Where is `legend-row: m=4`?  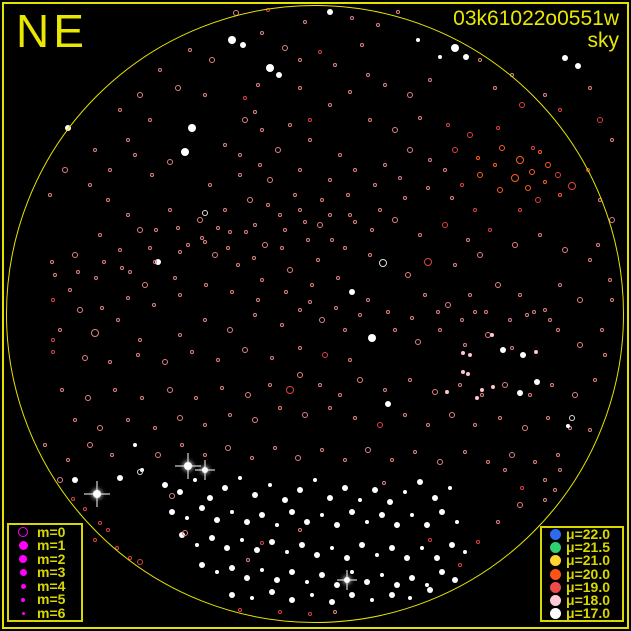
legend-row: m=4 is located at coordinates (45, 586).